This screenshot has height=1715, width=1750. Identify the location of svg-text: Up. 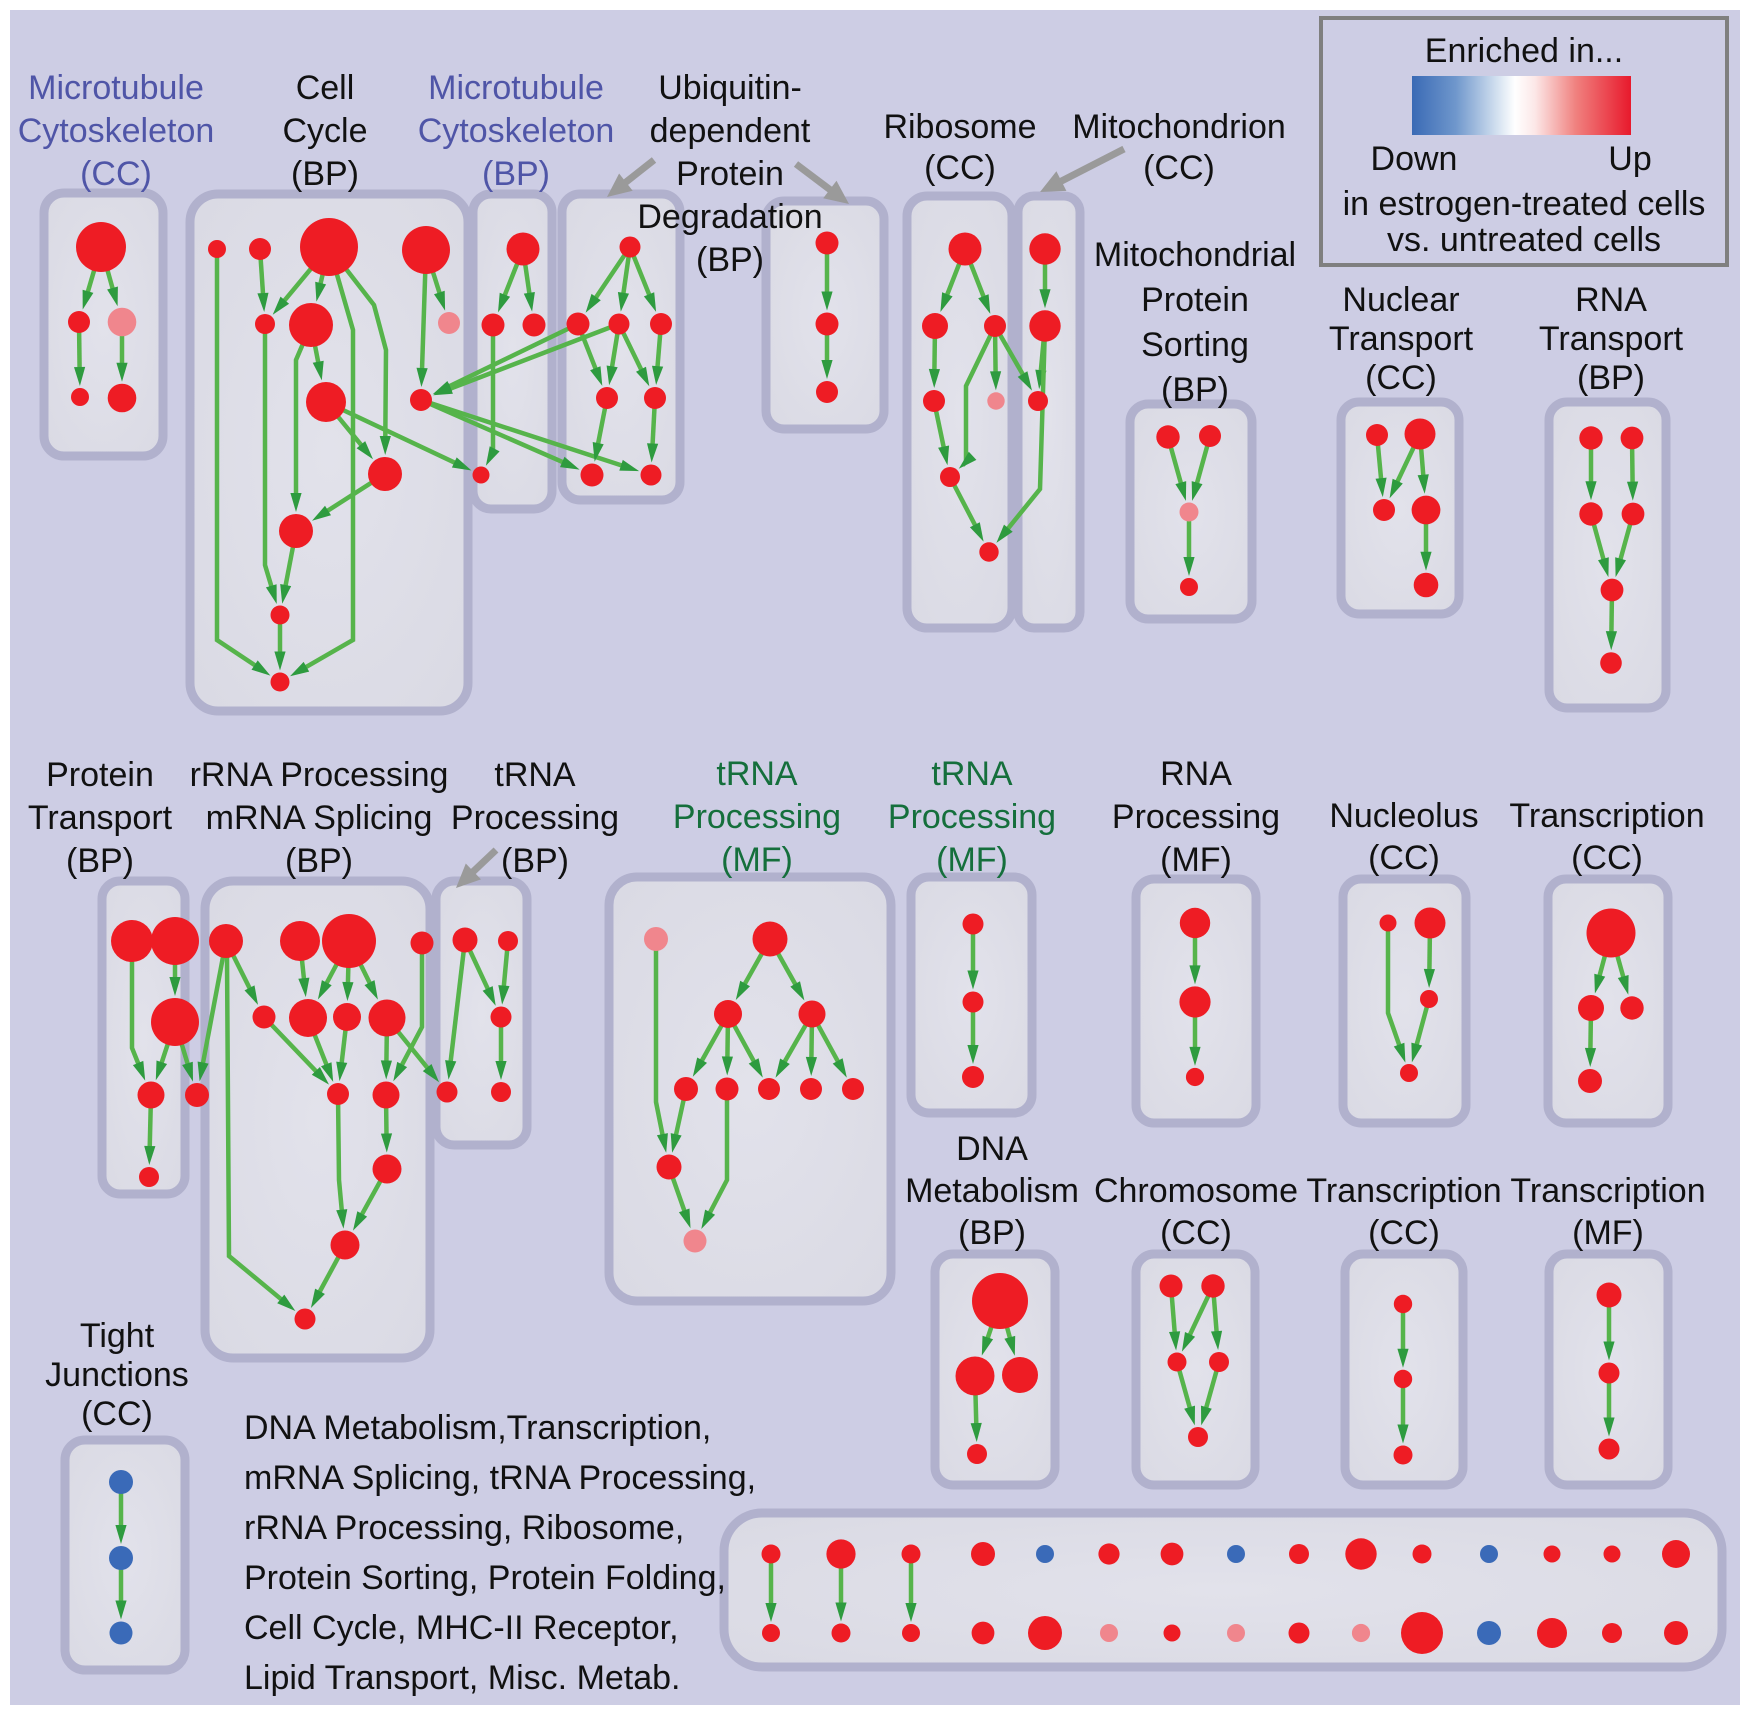
(1629, 159).